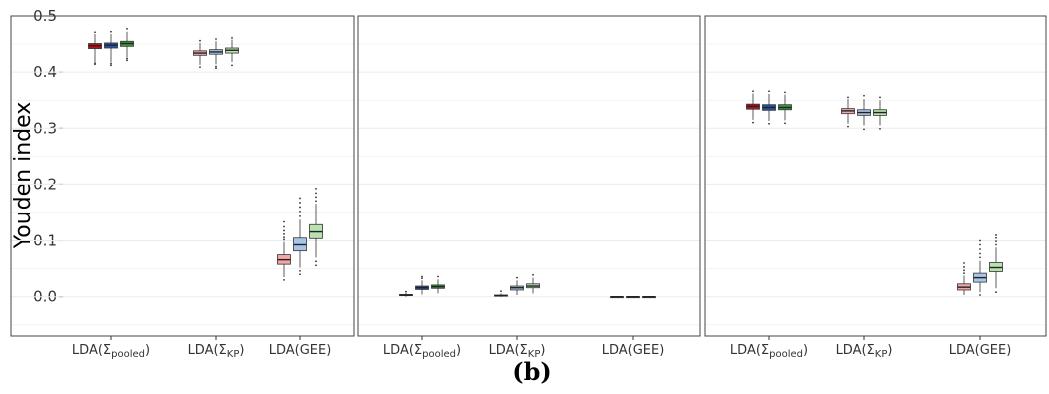 This screenshot has height=394, width=1049. I want to click on figure-caption: (b), so click(532, 371).